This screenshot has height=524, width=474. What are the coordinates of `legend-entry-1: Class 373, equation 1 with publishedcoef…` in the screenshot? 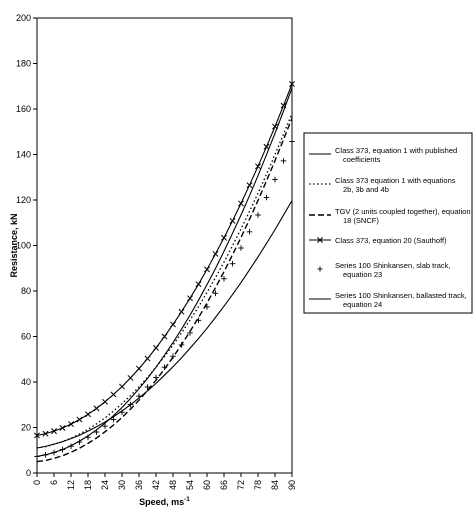 It's located at (383, 155).